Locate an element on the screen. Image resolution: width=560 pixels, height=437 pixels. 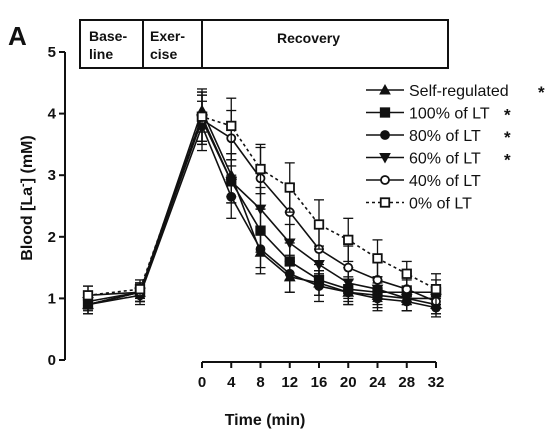
x-tick-label: 16 is located at coordinates (319, 382).